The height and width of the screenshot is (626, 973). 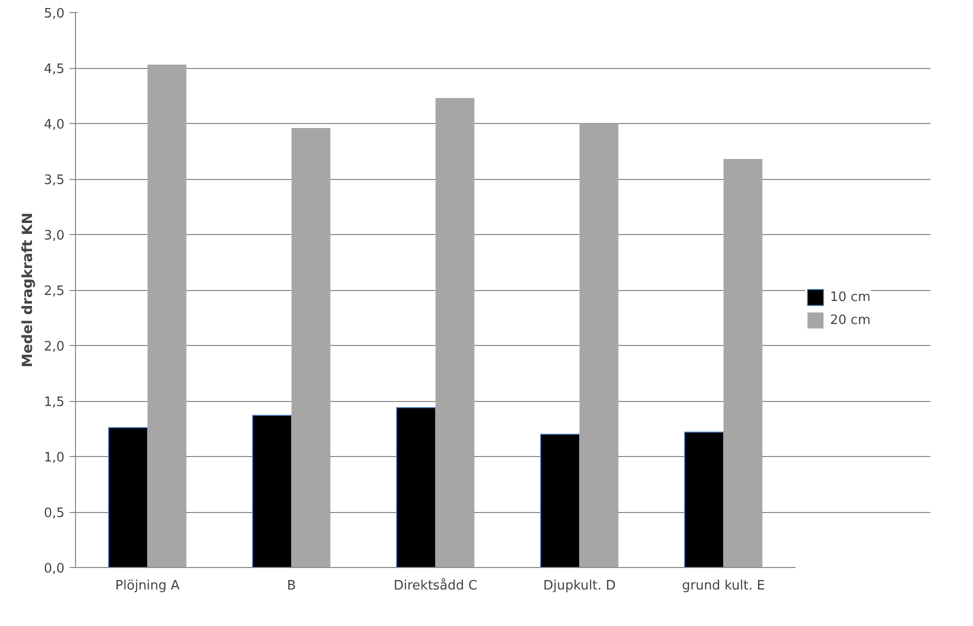 I want to click on y-tick-label: 1,5, so click(x=54, y=402).